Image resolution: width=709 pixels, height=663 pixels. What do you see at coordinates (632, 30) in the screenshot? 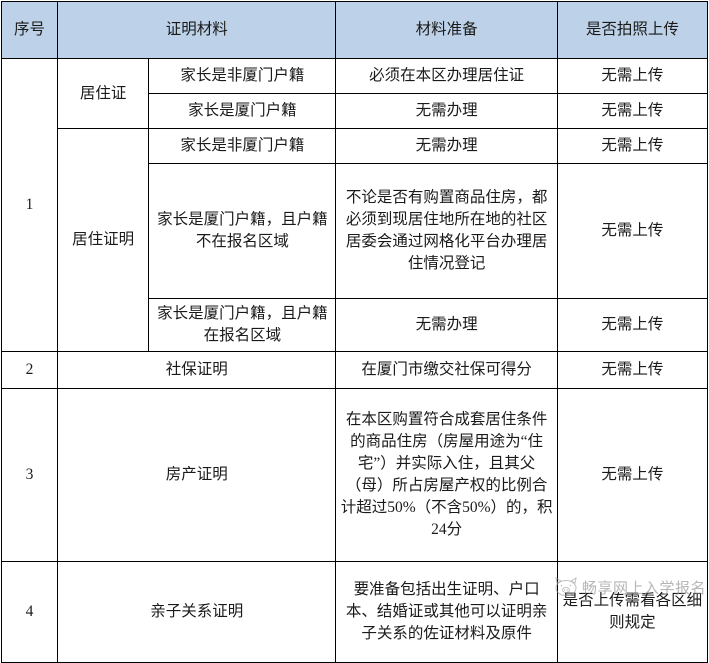
I see `header-upload: 是否拍照上传` at bounding box center [632, 30].